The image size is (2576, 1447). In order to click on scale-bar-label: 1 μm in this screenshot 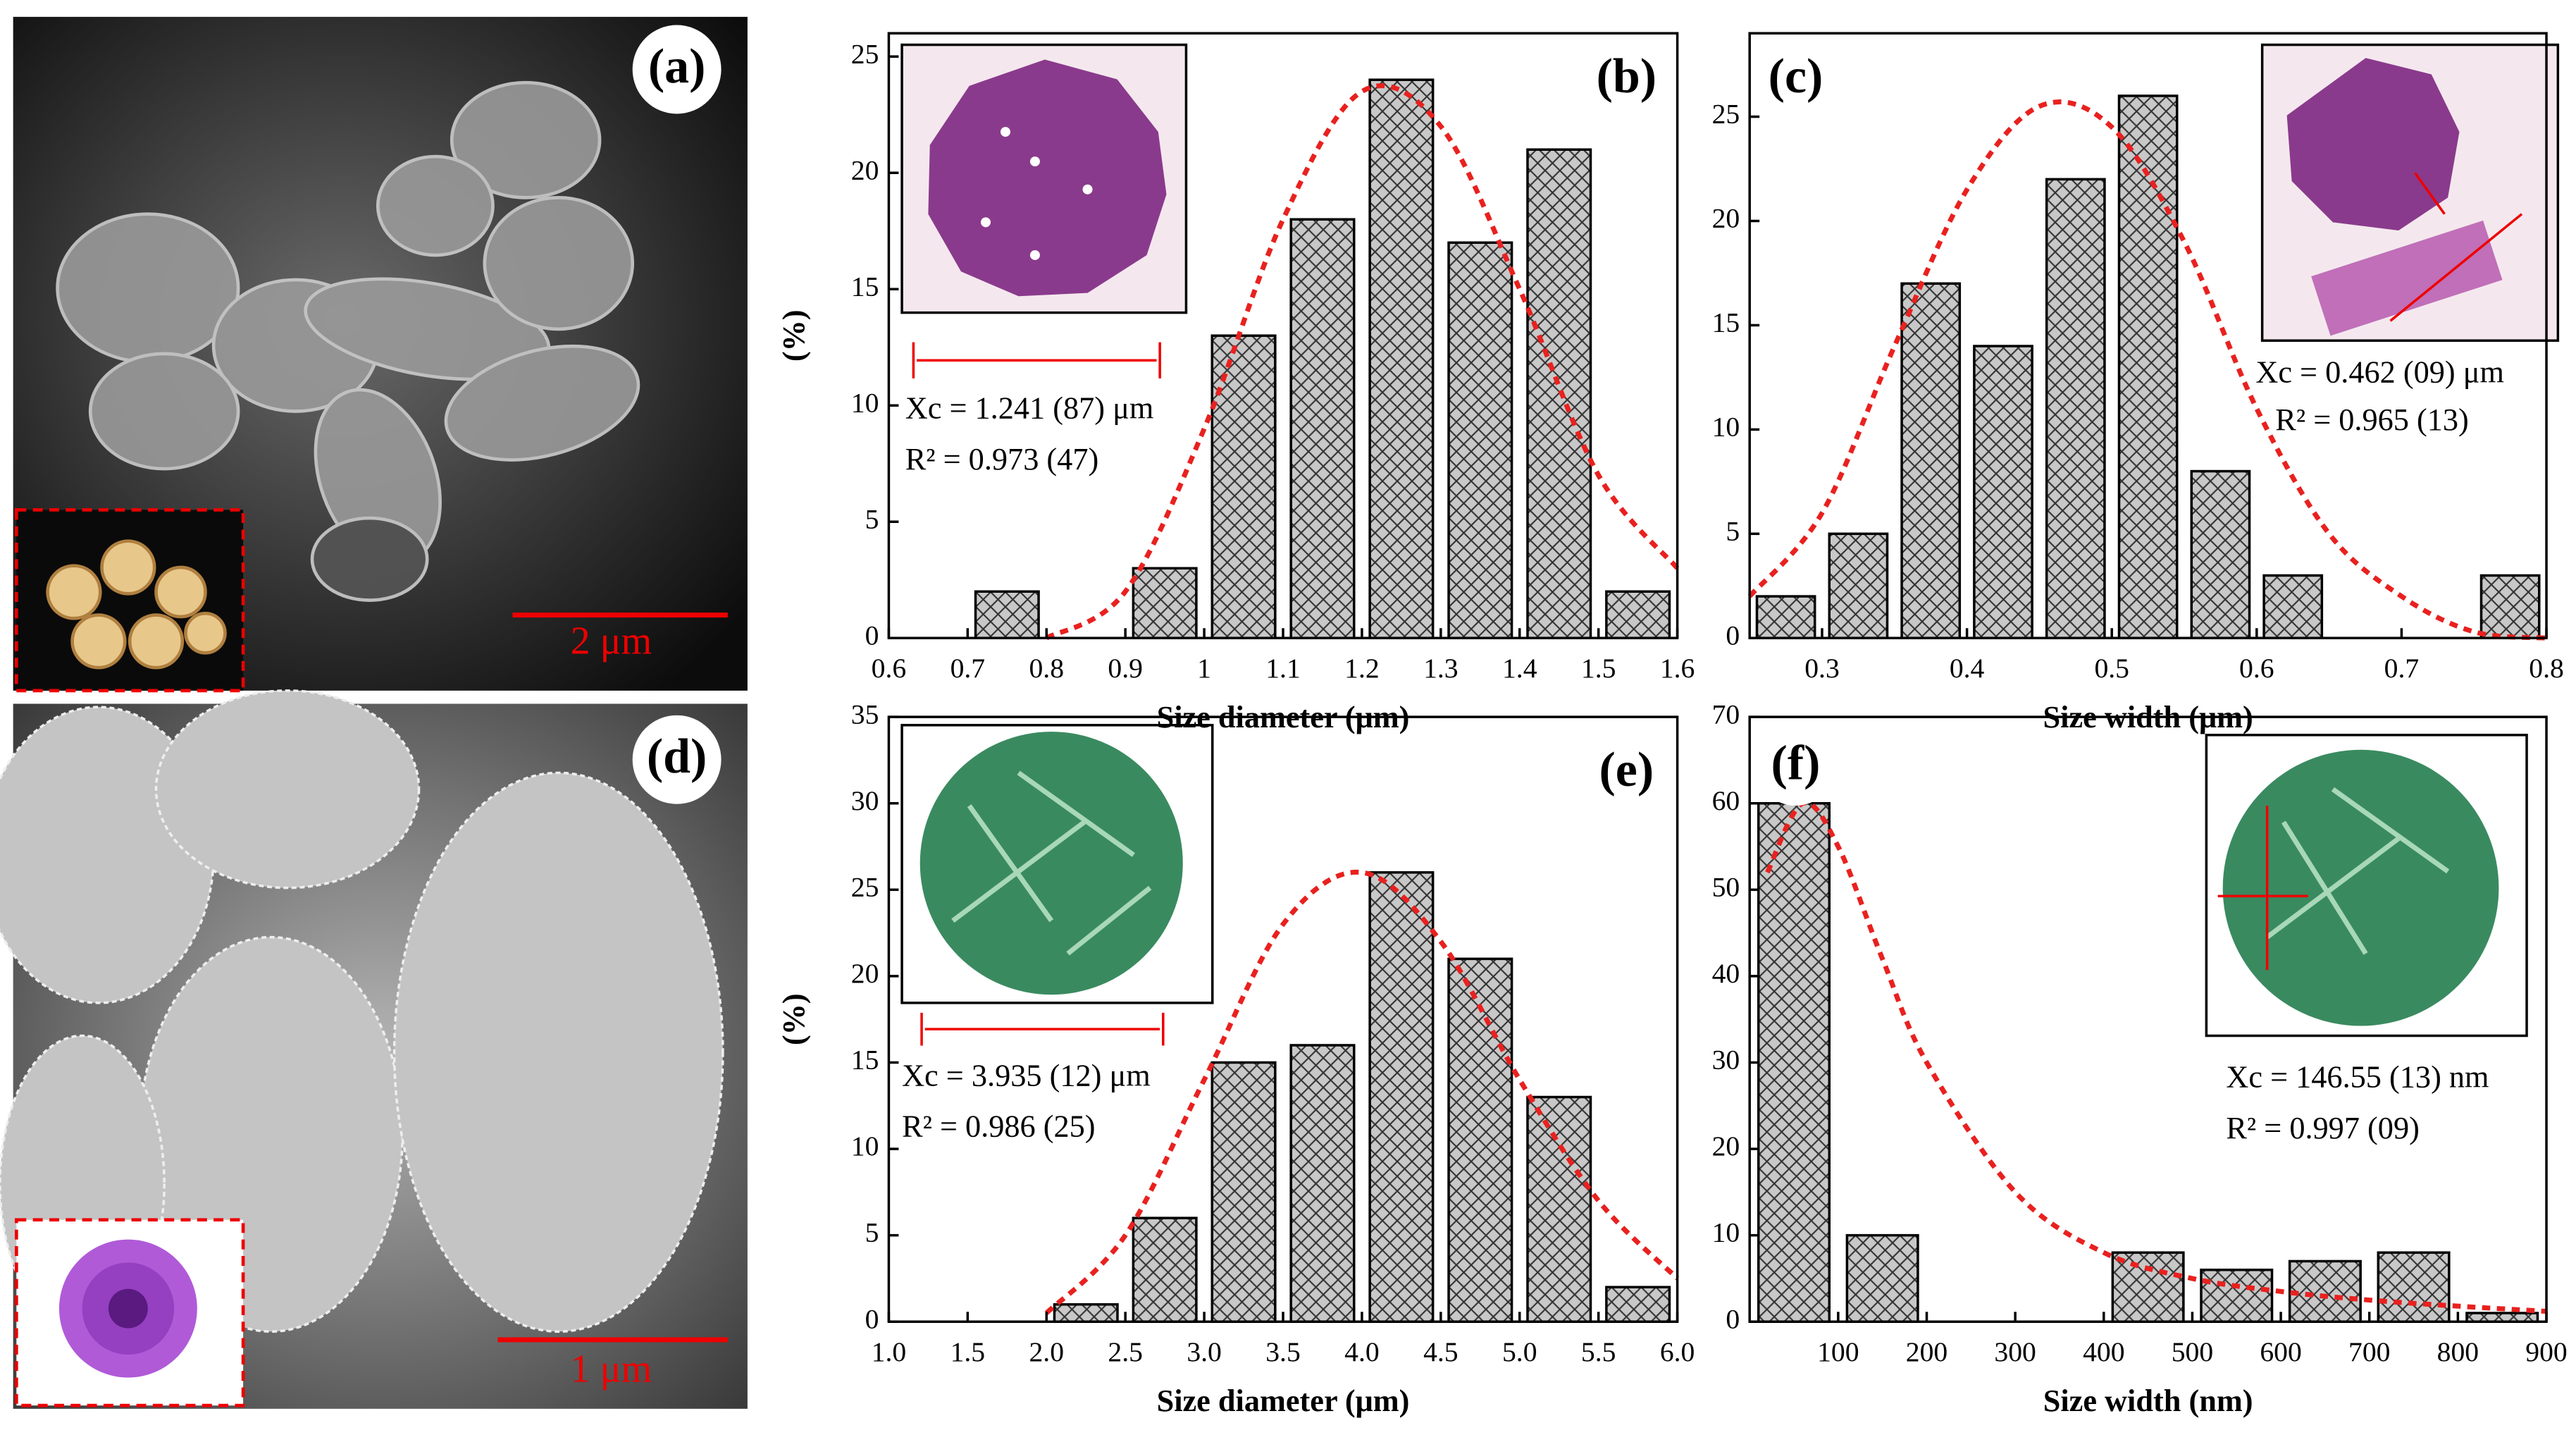, I will do `click(611, 1369)`.